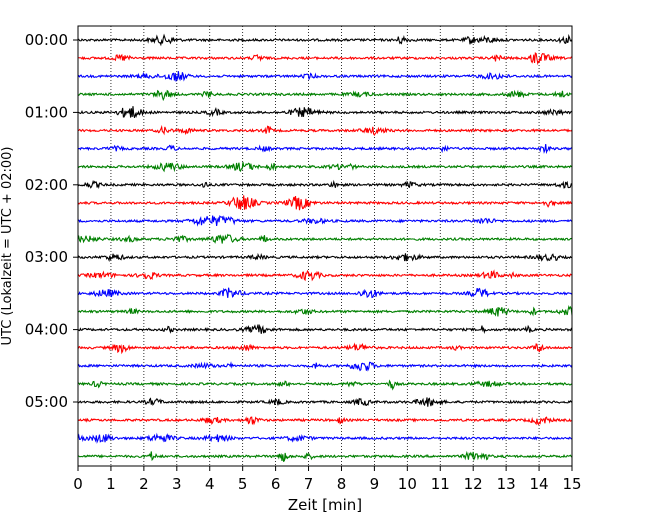 The width and height of the screenshot is (650, 520). Describe the element at coordinates (111, 484) in the screenshot. I see `x-tick-label: 1` at that location.